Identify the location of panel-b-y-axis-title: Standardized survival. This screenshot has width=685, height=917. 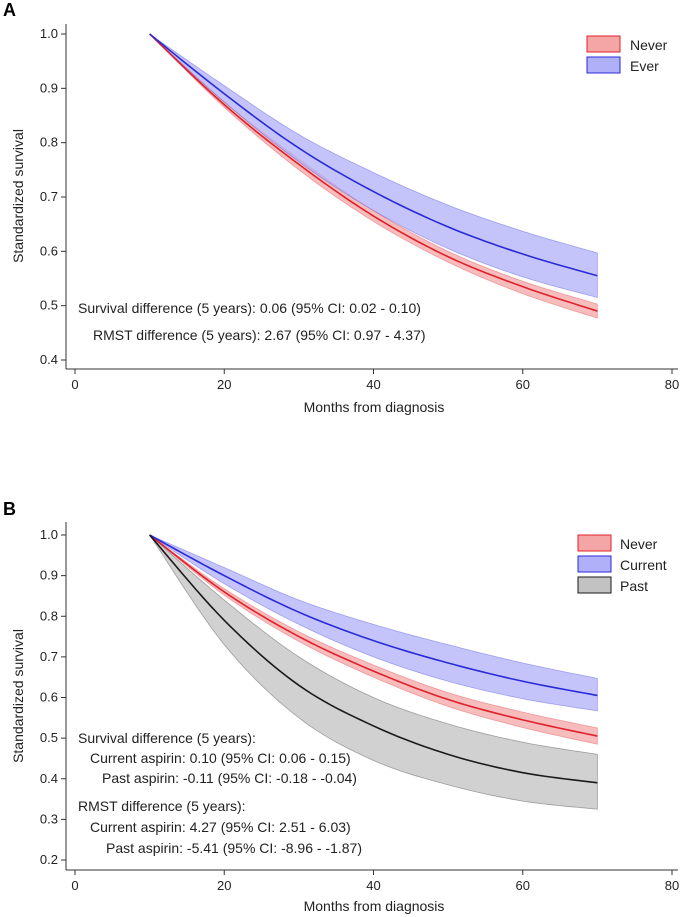
(18, 696).